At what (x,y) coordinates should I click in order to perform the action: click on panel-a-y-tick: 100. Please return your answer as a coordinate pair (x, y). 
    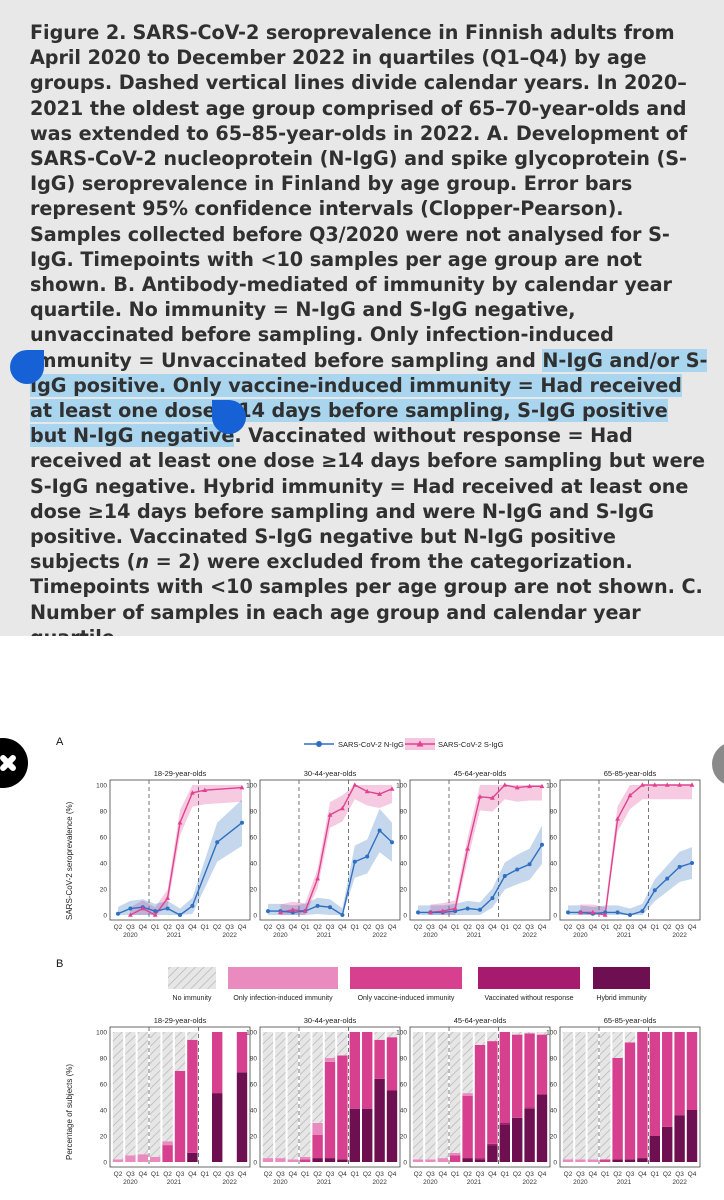
    Looking at the image, I should click on (251, 786).